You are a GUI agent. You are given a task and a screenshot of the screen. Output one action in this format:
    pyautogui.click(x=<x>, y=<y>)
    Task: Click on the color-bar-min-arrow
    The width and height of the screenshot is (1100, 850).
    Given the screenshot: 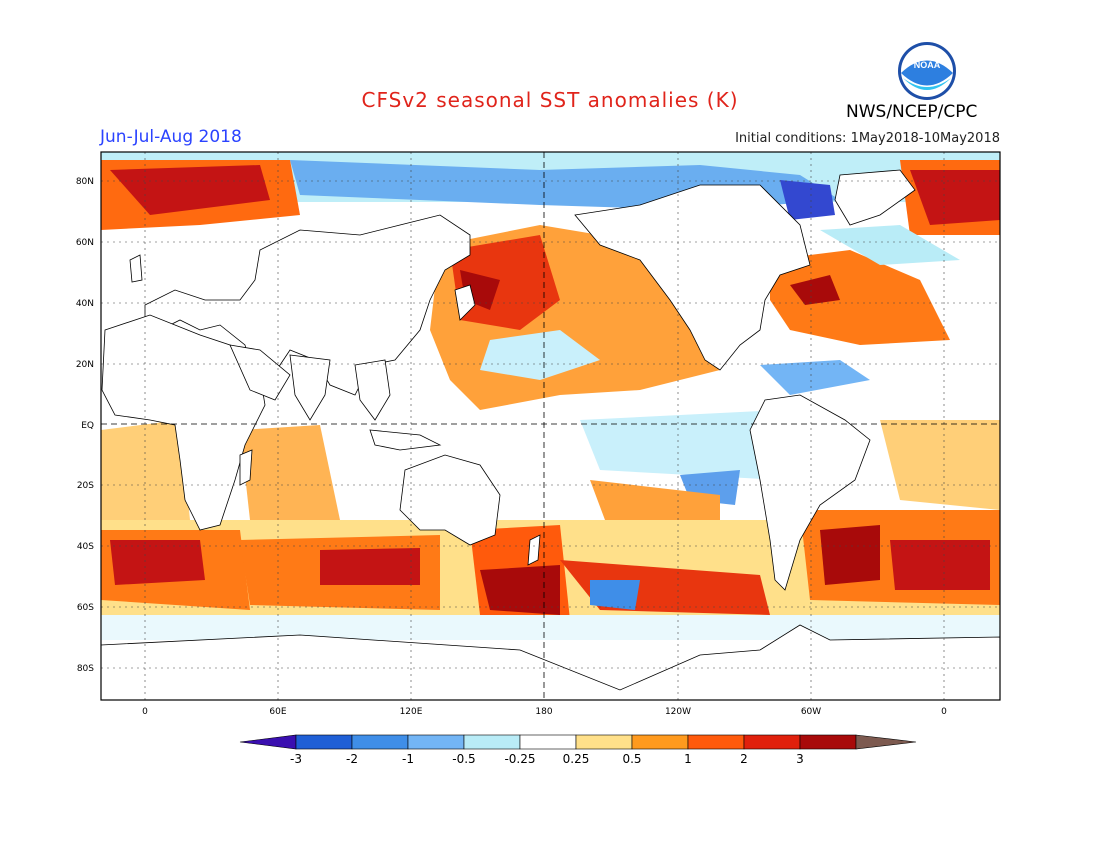 What is the action you would take?
    pyautogui.click(x=268, y=742)
    